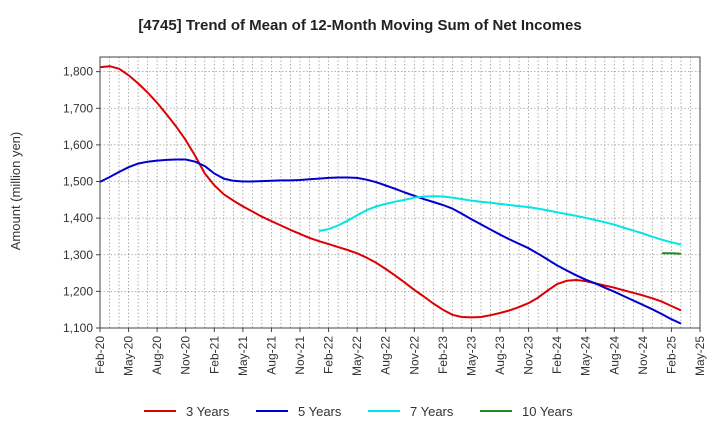 This screenshot has width=720, height=440. I want to click on x-tick-label: May-20, so click(129, 356).